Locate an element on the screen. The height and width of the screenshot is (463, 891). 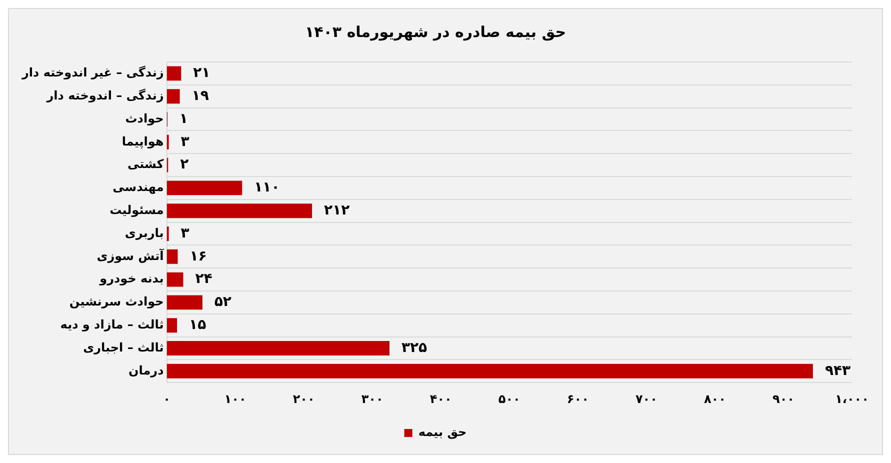
y-tick-label: هواپیما is located at coordinates (143, 141).